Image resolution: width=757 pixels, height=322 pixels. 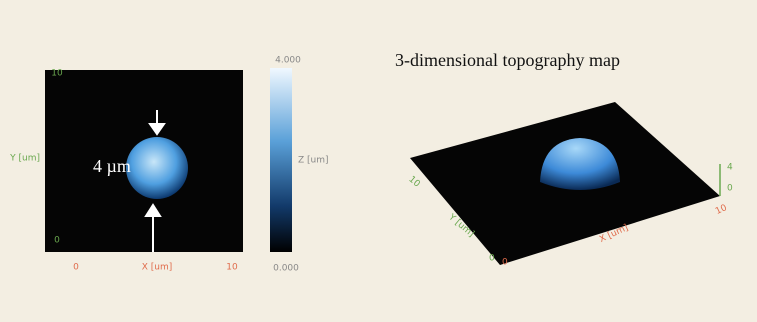 I want to click on particle, so click(x=157, y=168).